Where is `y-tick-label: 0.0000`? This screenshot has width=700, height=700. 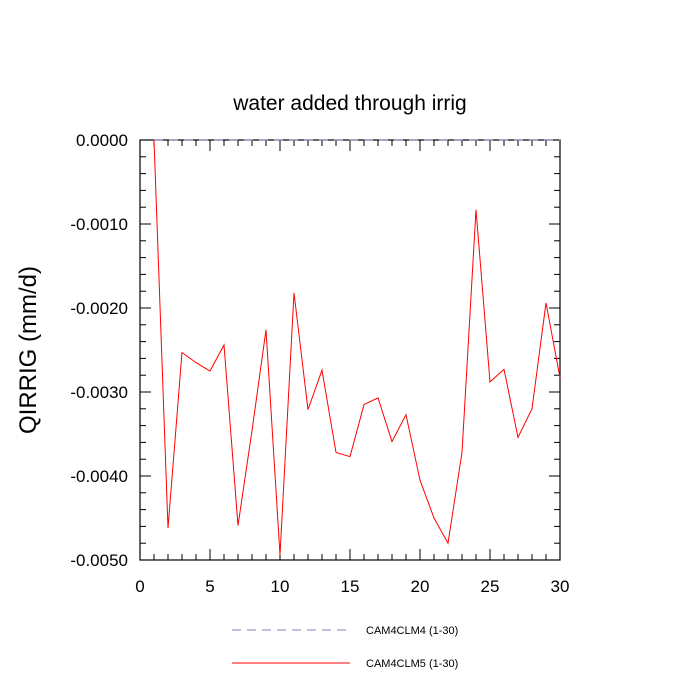 y-tick-label: 0.0000 is located at coordinates (102, 140).